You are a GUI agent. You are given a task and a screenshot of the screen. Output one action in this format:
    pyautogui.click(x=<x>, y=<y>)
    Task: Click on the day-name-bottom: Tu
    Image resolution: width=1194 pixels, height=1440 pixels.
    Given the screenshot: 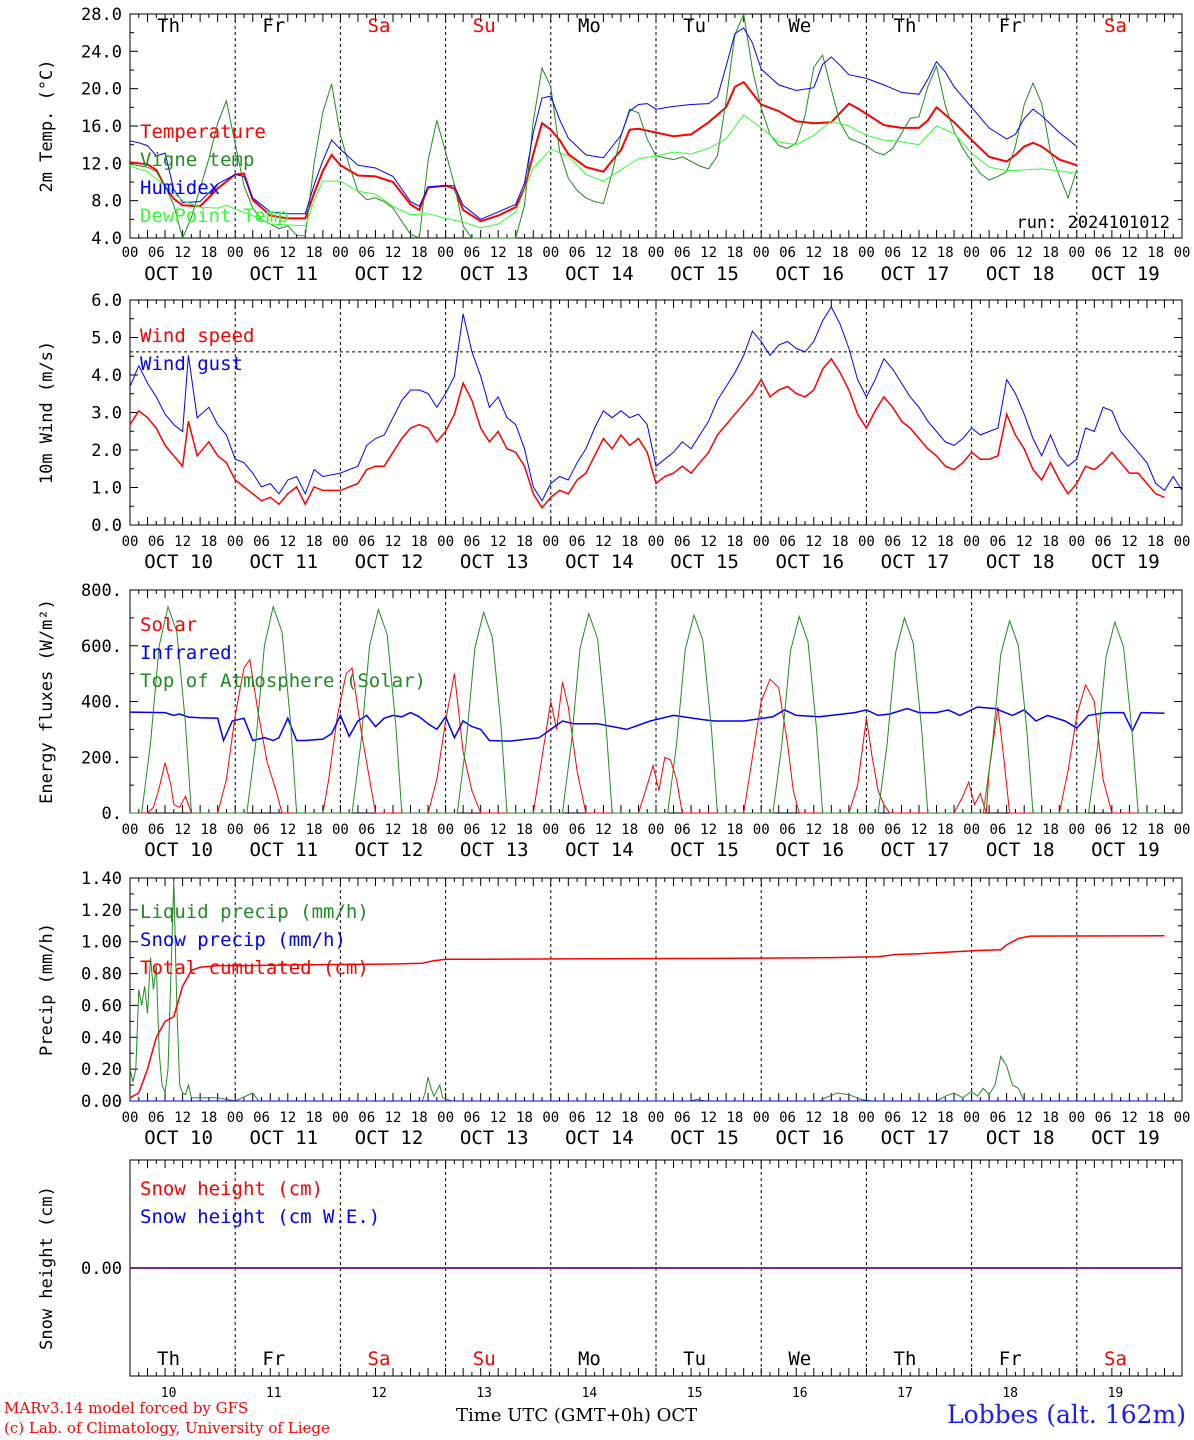 What is the action you would take?
    pyautogui.click(x=694, y=1359)
    